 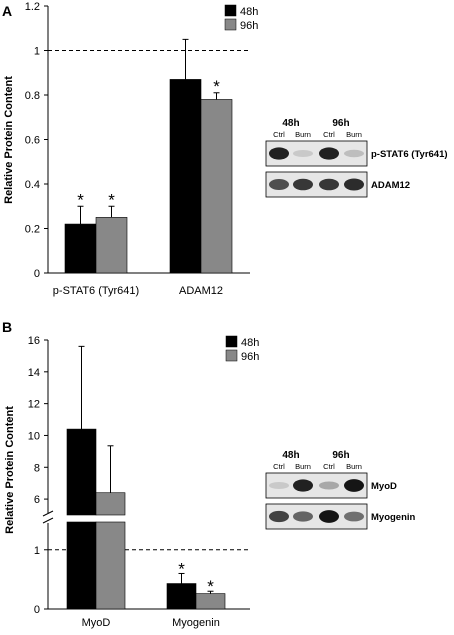 What do you see at coordinates (34, 341) in the screenshot?
I see `y-tick-label: 16` at bounding box center [34, 341].